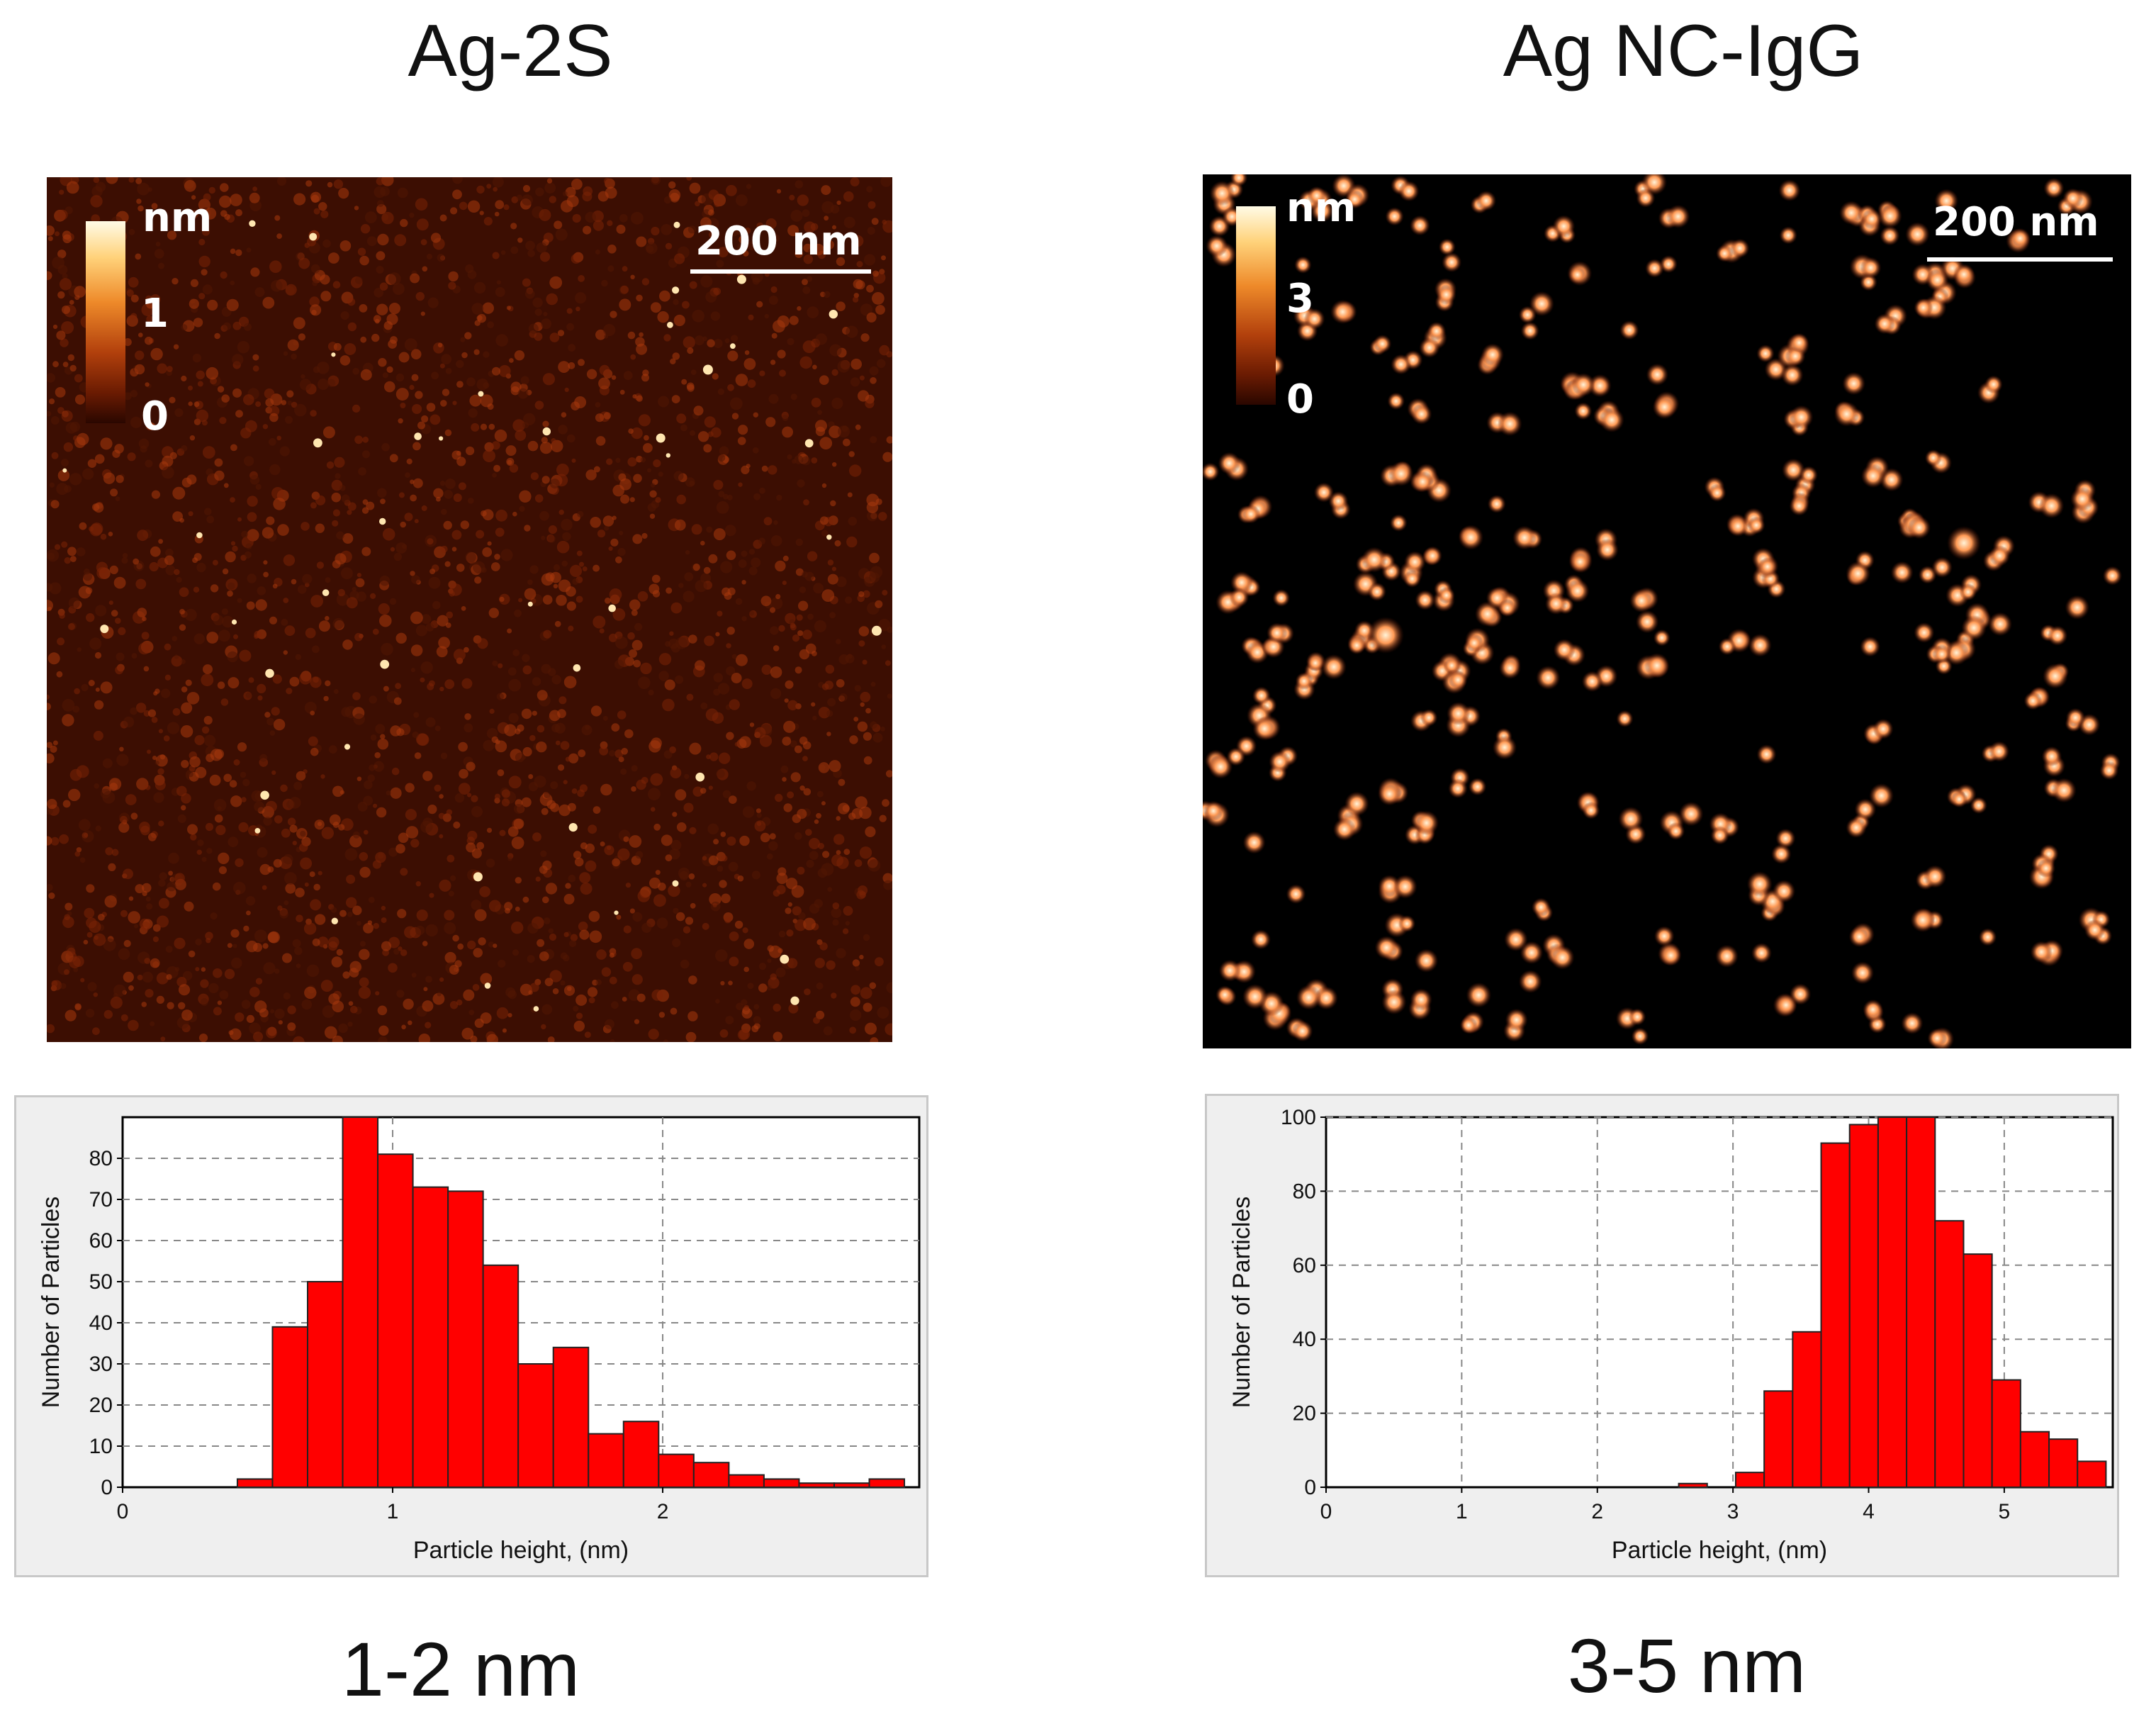  I want to click on y-tick-label: 30, so click(101, 1364).